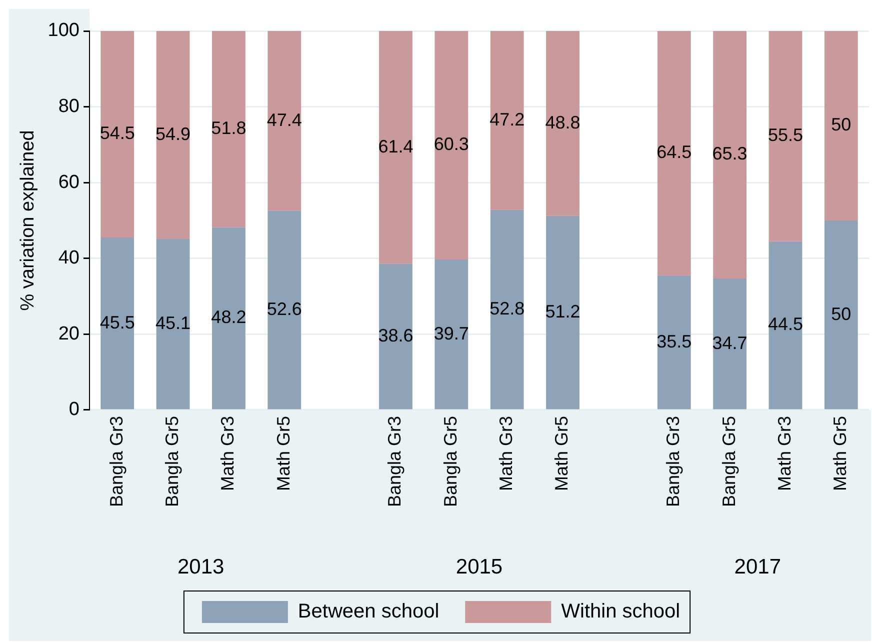  I want to click on y-tick-label: 100, so click(64, 31).